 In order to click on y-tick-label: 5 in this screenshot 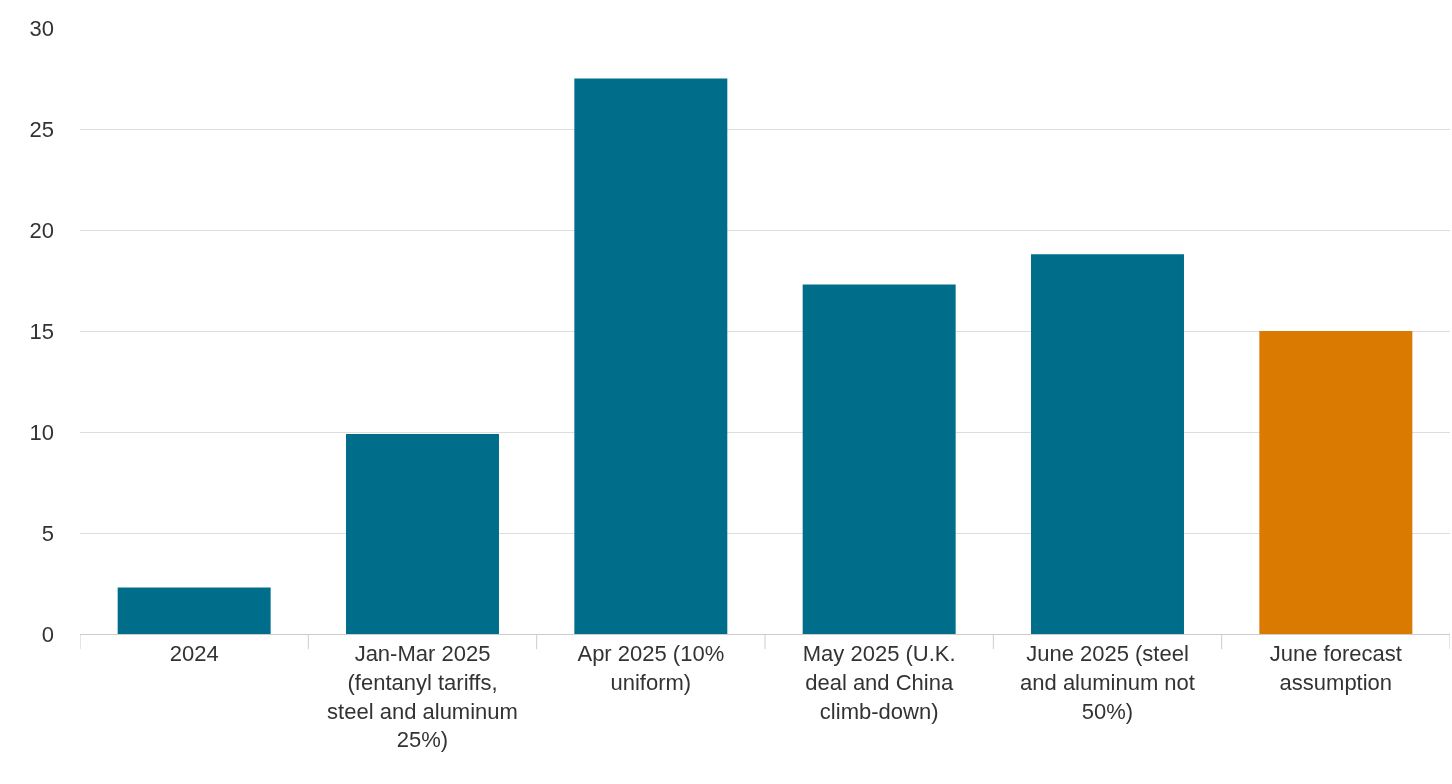, I will do `click(47, 533)`.